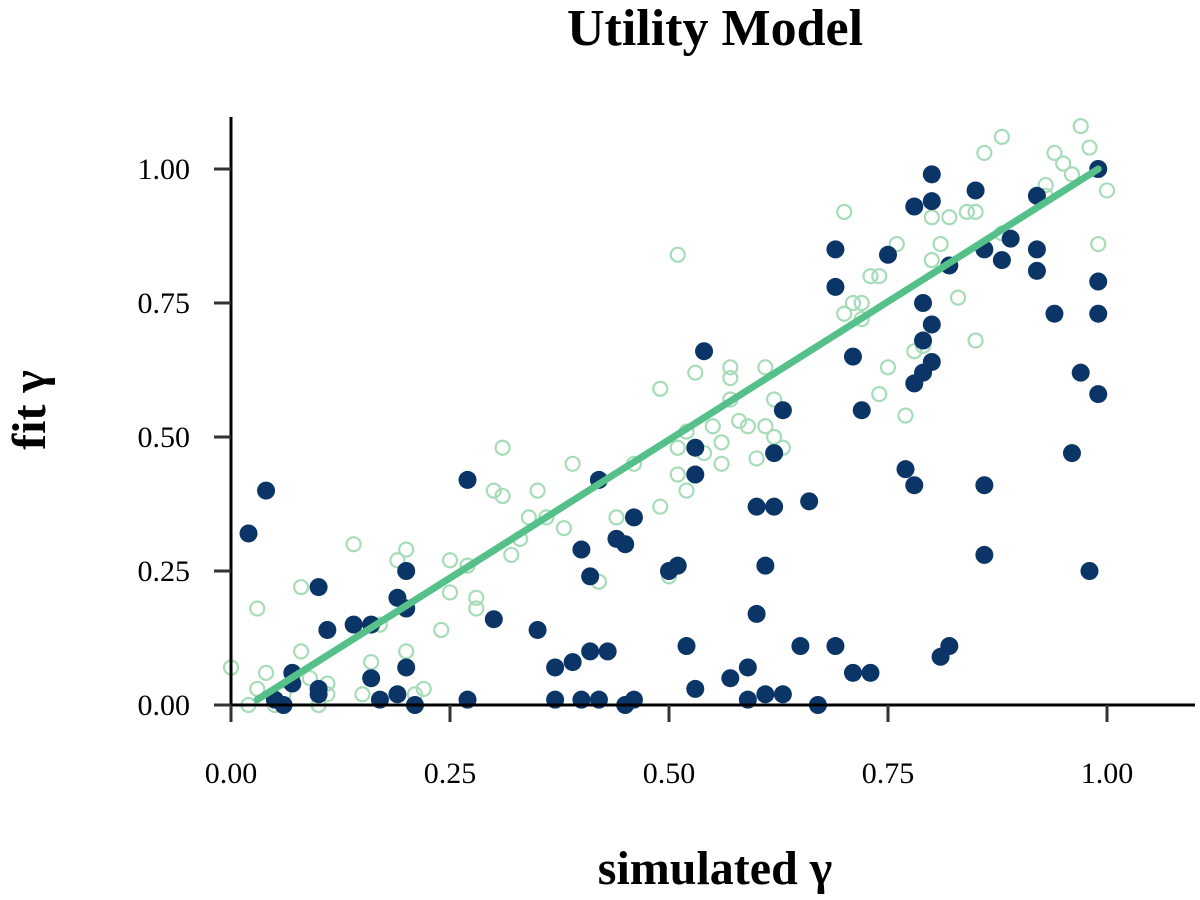  I want to click on y-tick-label: 1.00, so click(164, 169).